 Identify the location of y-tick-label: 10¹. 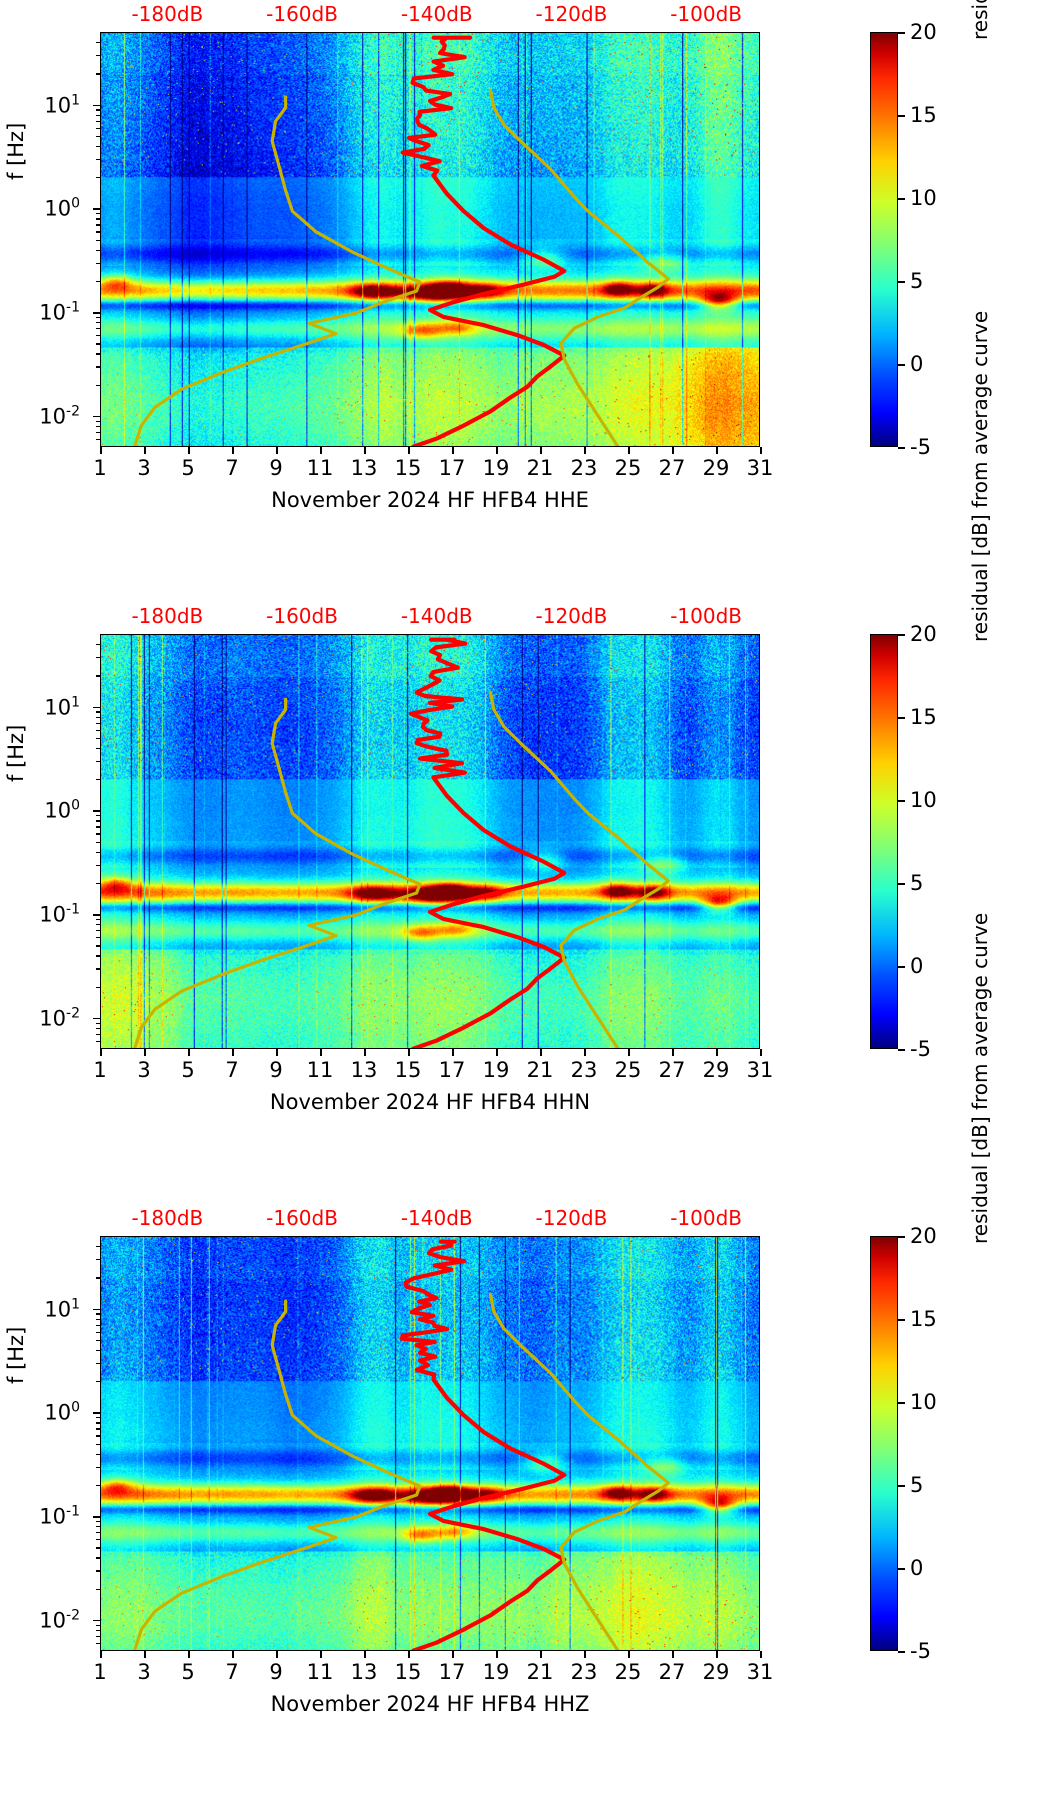
(62, 104).